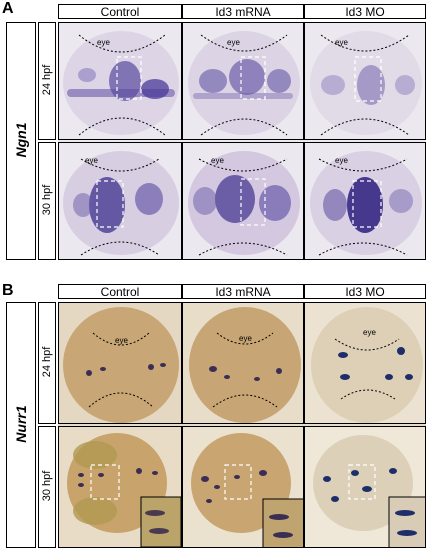 The height and width of the screenshot is (550, 428). Describe the element at coordinates (120, 11) in the screenshot. I see `column-header-control-a: Control` at that location.